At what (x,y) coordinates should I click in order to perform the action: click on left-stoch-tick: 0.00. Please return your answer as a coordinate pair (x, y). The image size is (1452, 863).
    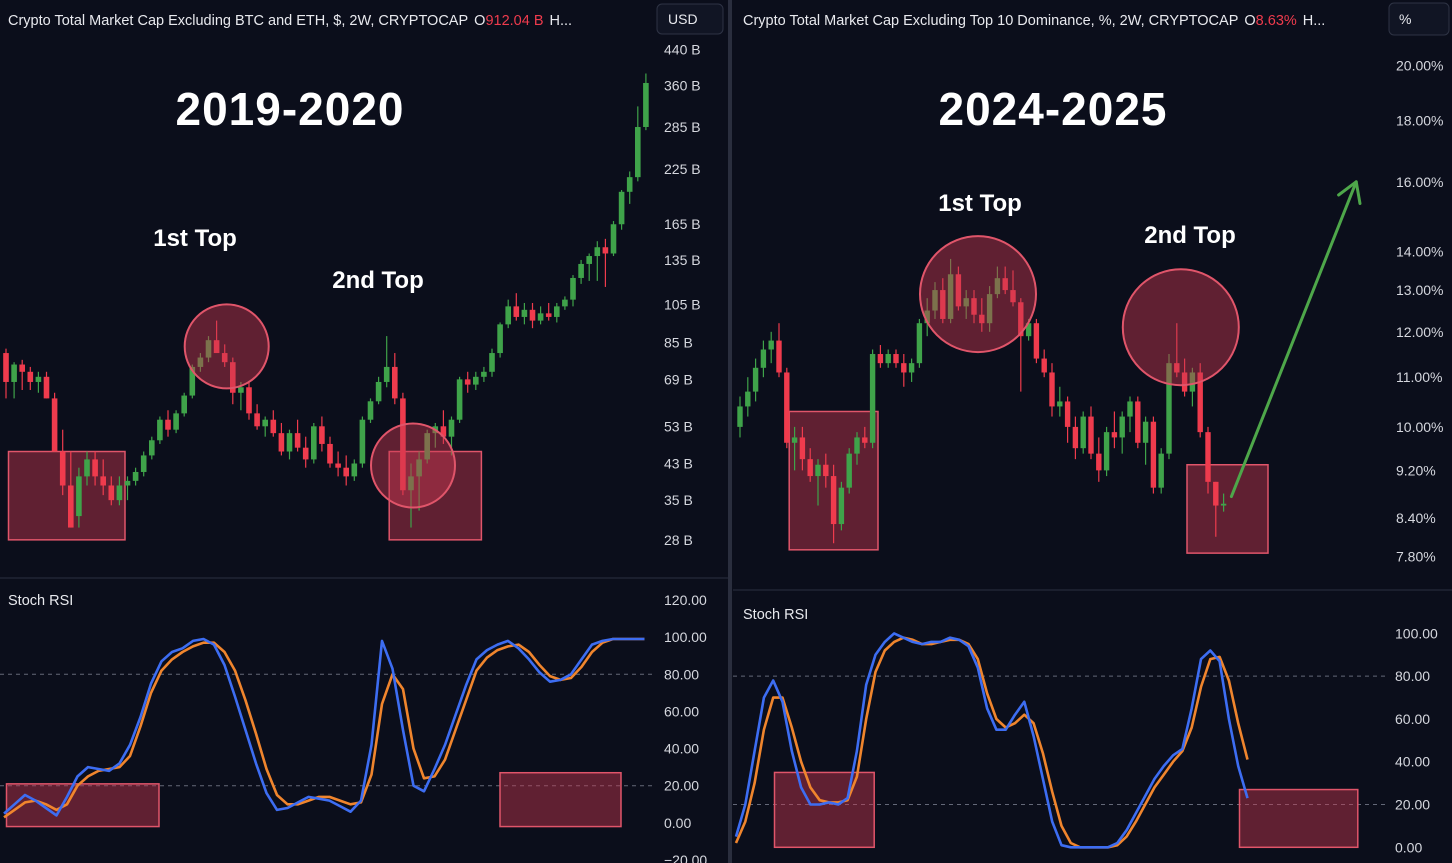
    Looking at the image, I should click on (677, 823).